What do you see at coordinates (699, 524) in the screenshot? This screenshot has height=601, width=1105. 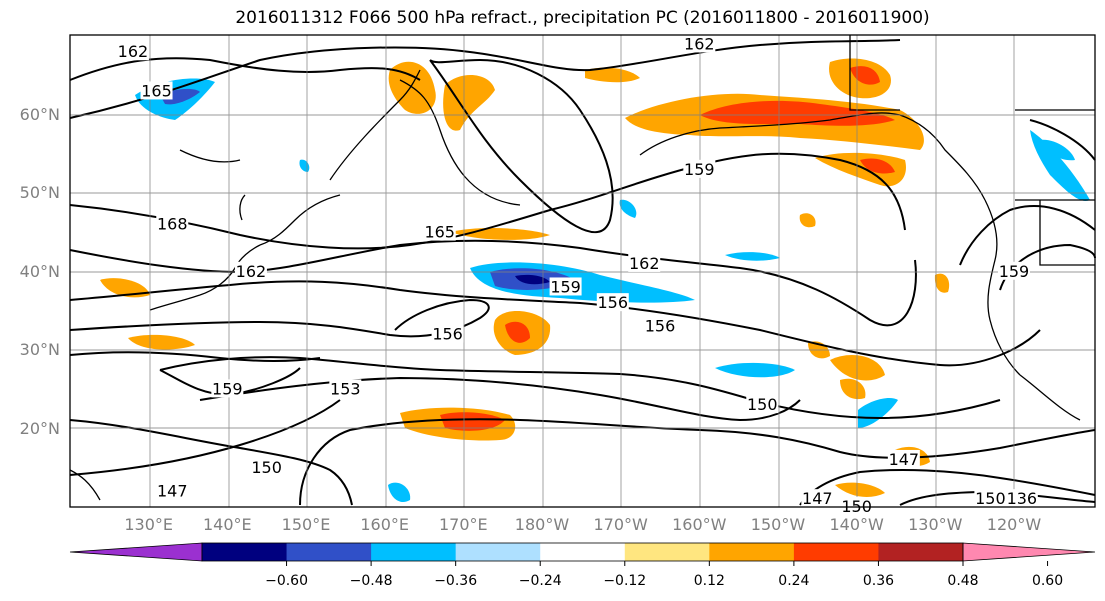 I see `longitude-label: 160°W` at bounding box center [699, 524].